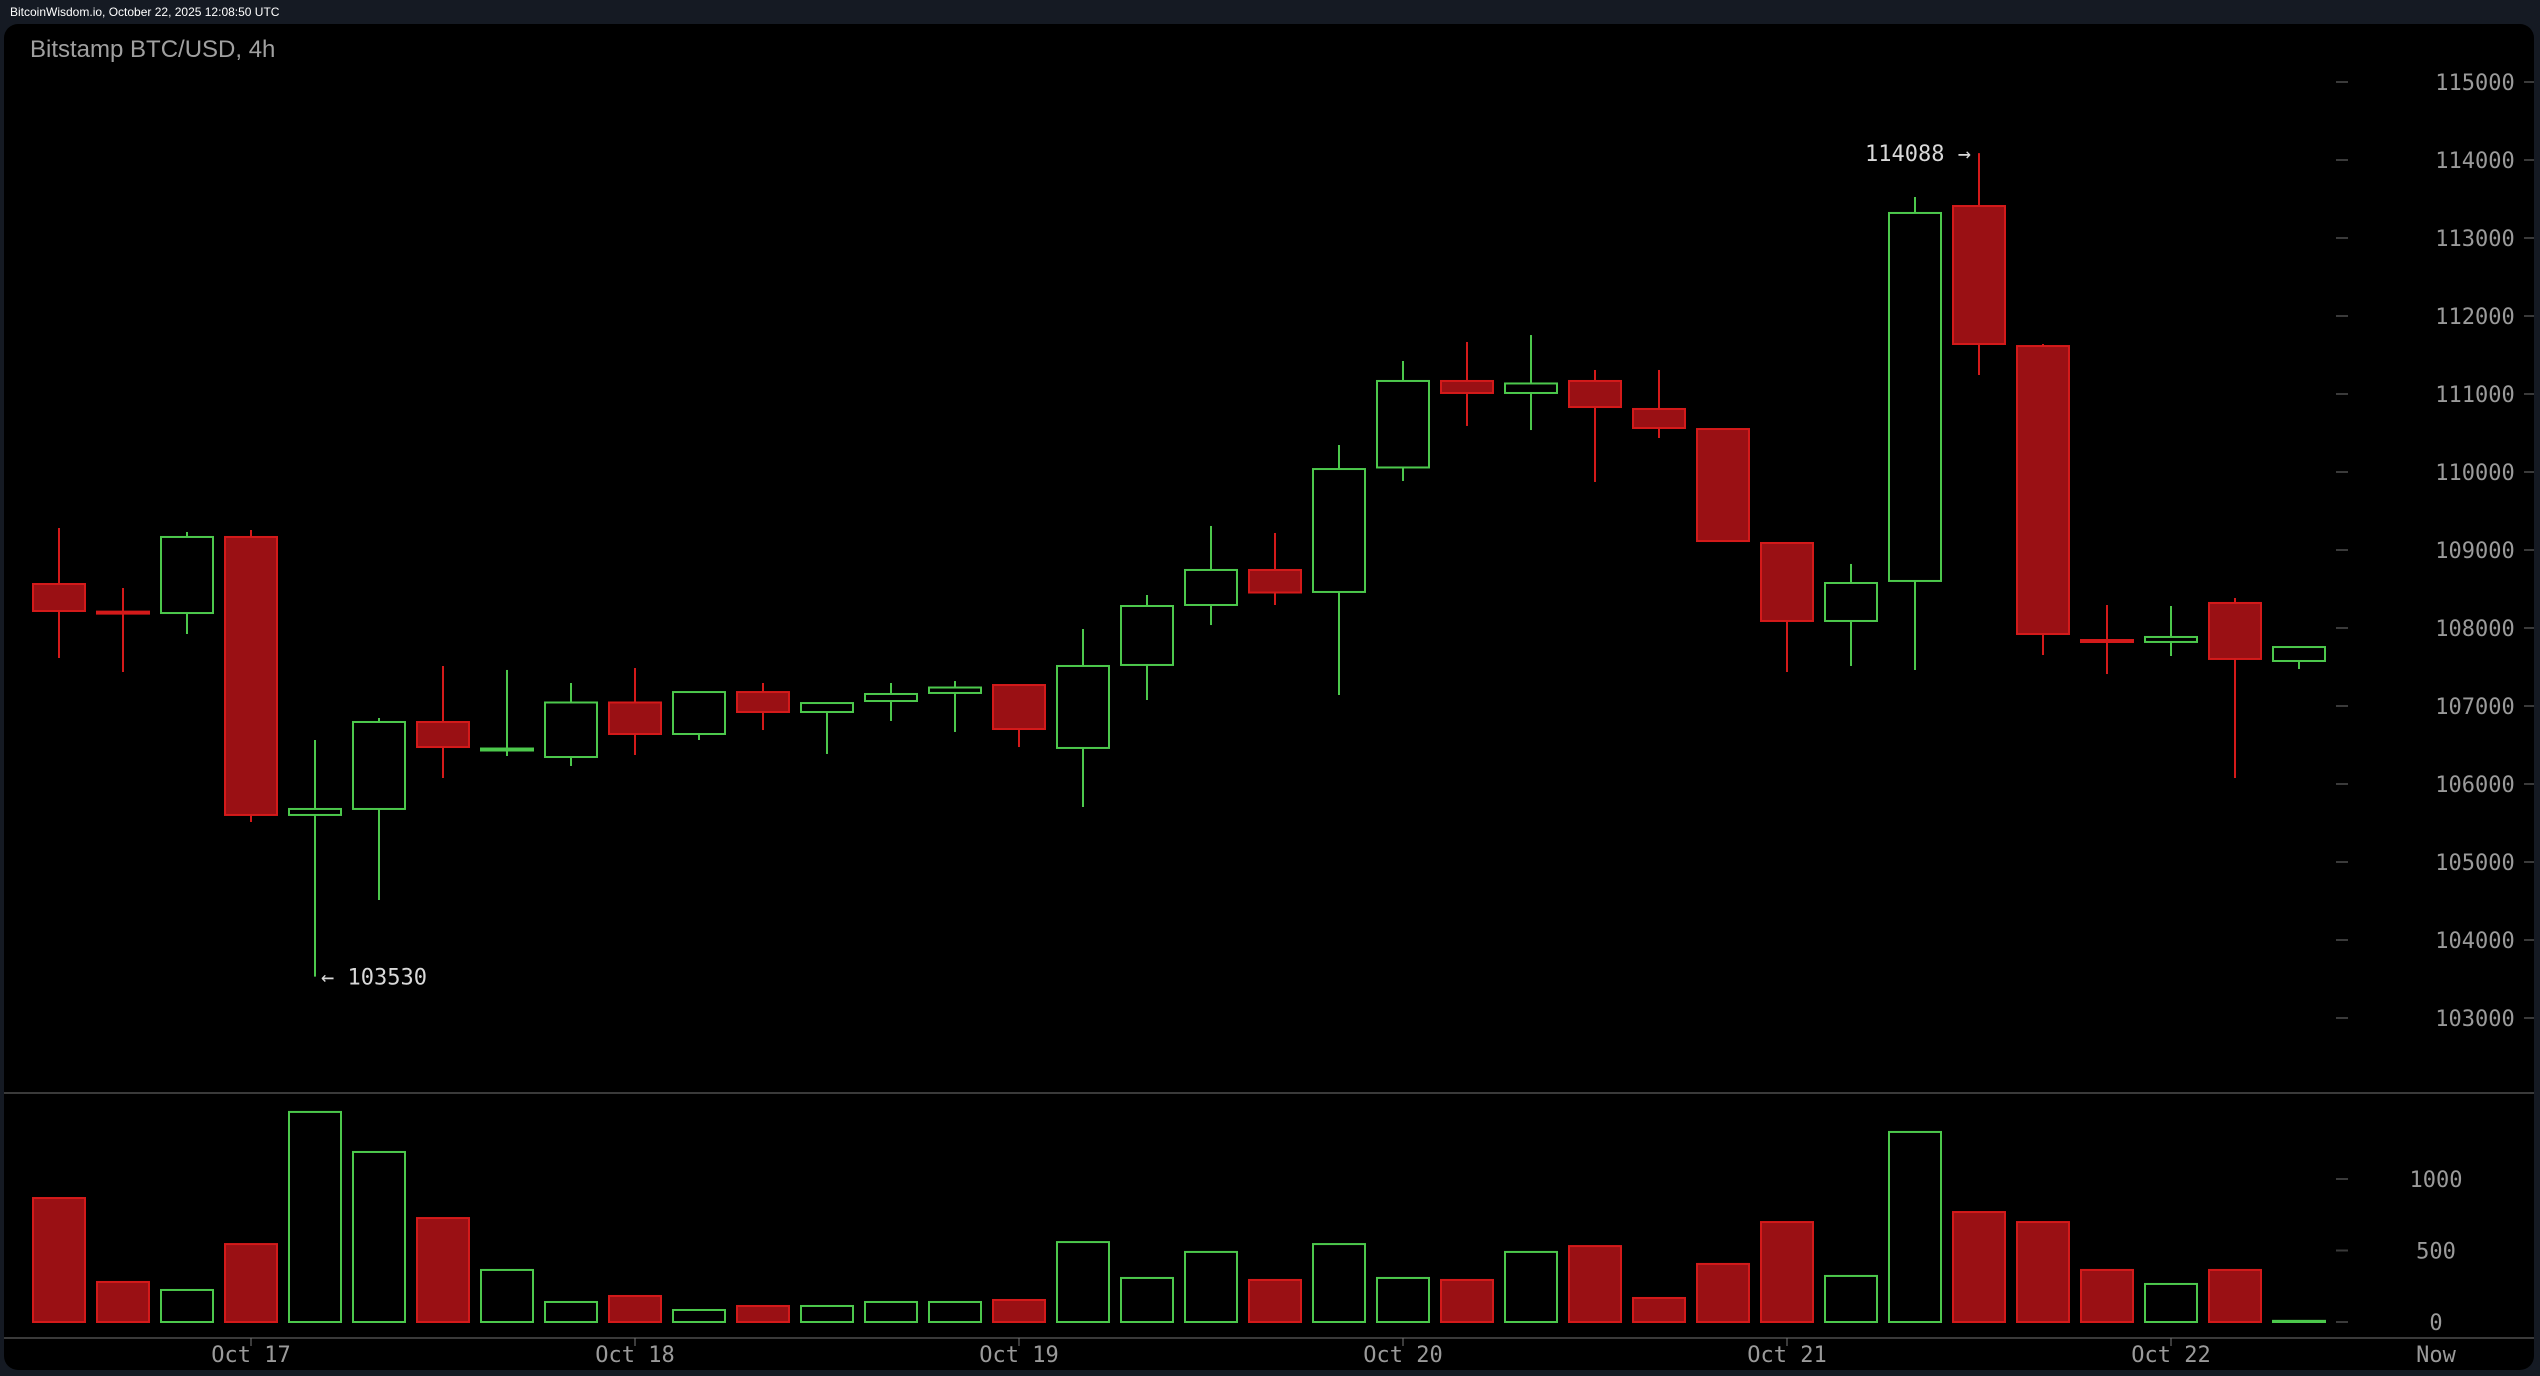 This screenshot has height=1376, width=2540. What do you see at coordinates (1402, 1355) in the screenshot?
I see `x-axis-label: Oct 20` at bounding box center [1402, 1355].